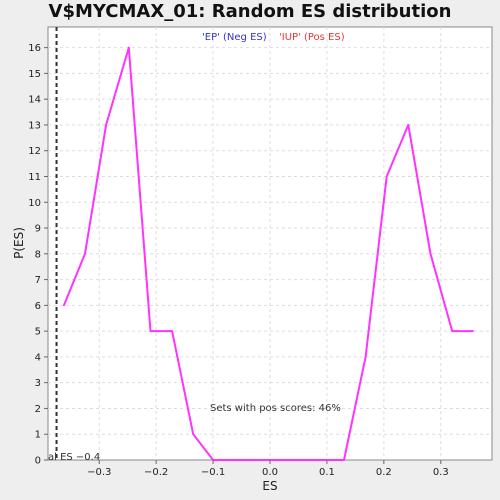 This screenshot has height=500, width=500. Describe the element at coordinates (312, 37) in the screenshot. I see `legend-entry-iup: 'IUP' (Pos ES)` at that location.